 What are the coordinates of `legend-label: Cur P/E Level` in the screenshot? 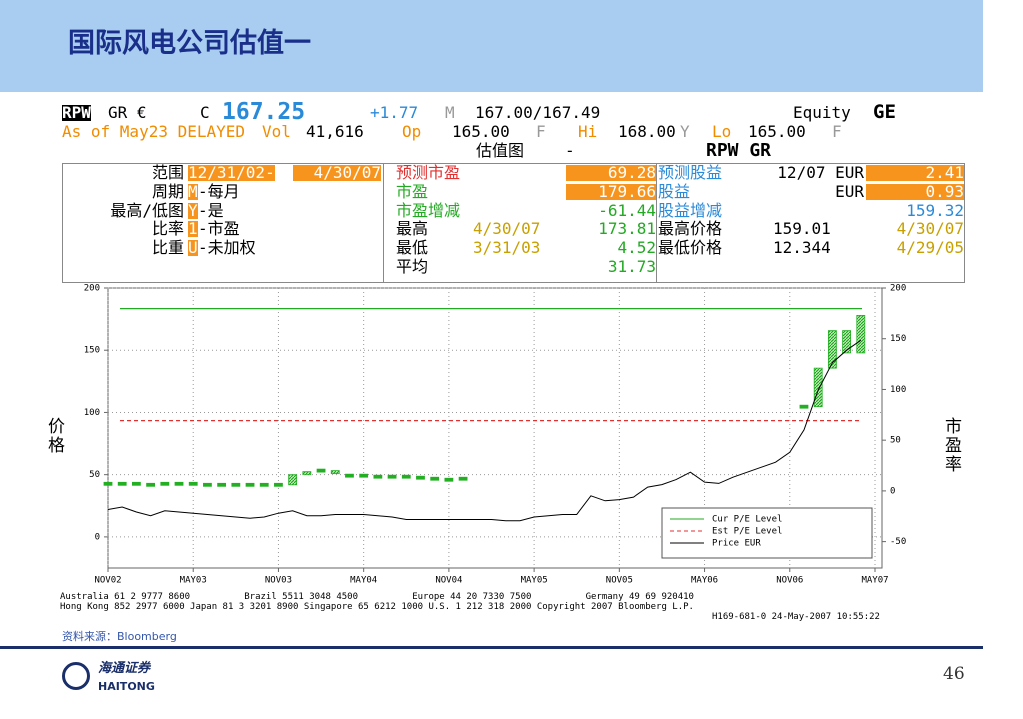 It's located at (747, 520).